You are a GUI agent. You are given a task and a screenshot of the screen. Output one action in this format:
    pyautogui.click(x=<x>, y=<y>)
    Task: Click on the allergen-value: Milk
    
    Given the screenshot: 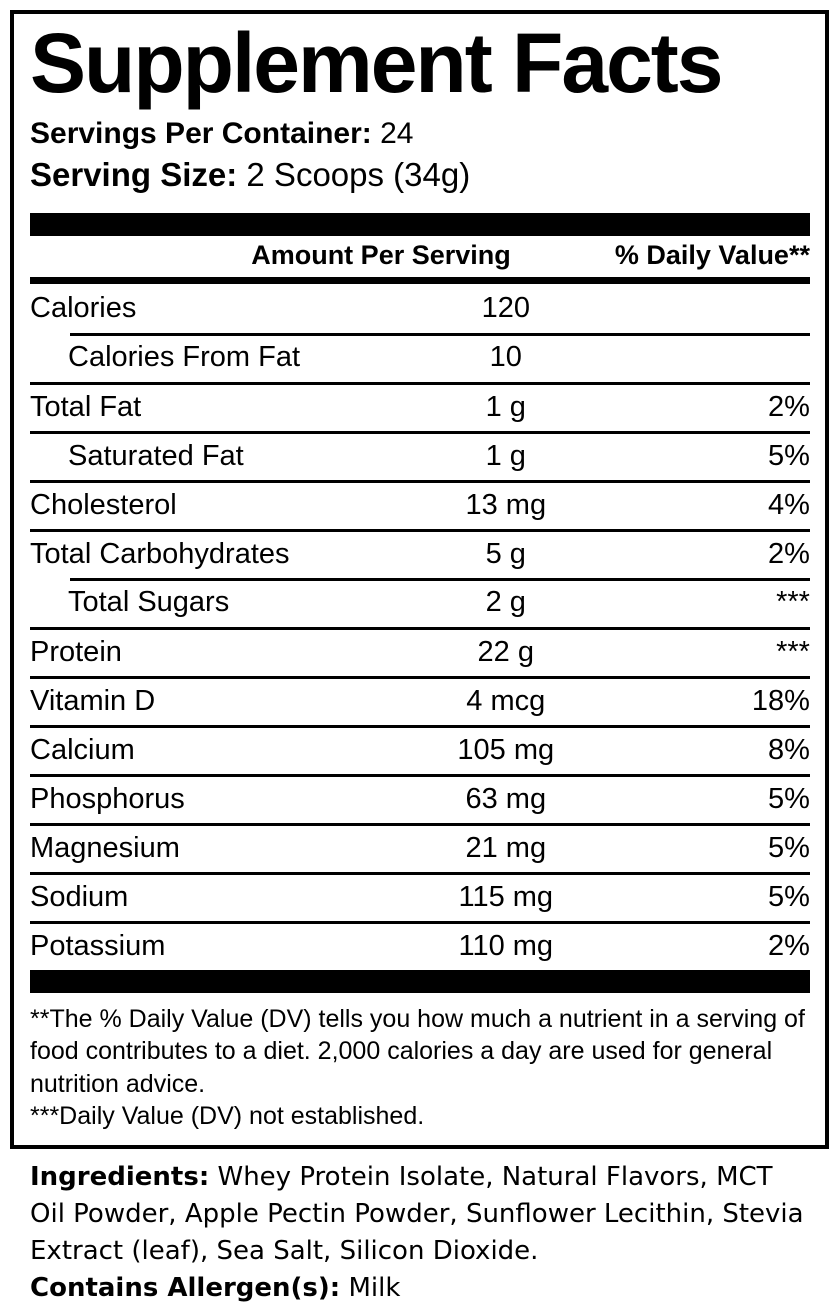 What is the action you would take?
    pyautogui.click(x=374, y=1287)
    